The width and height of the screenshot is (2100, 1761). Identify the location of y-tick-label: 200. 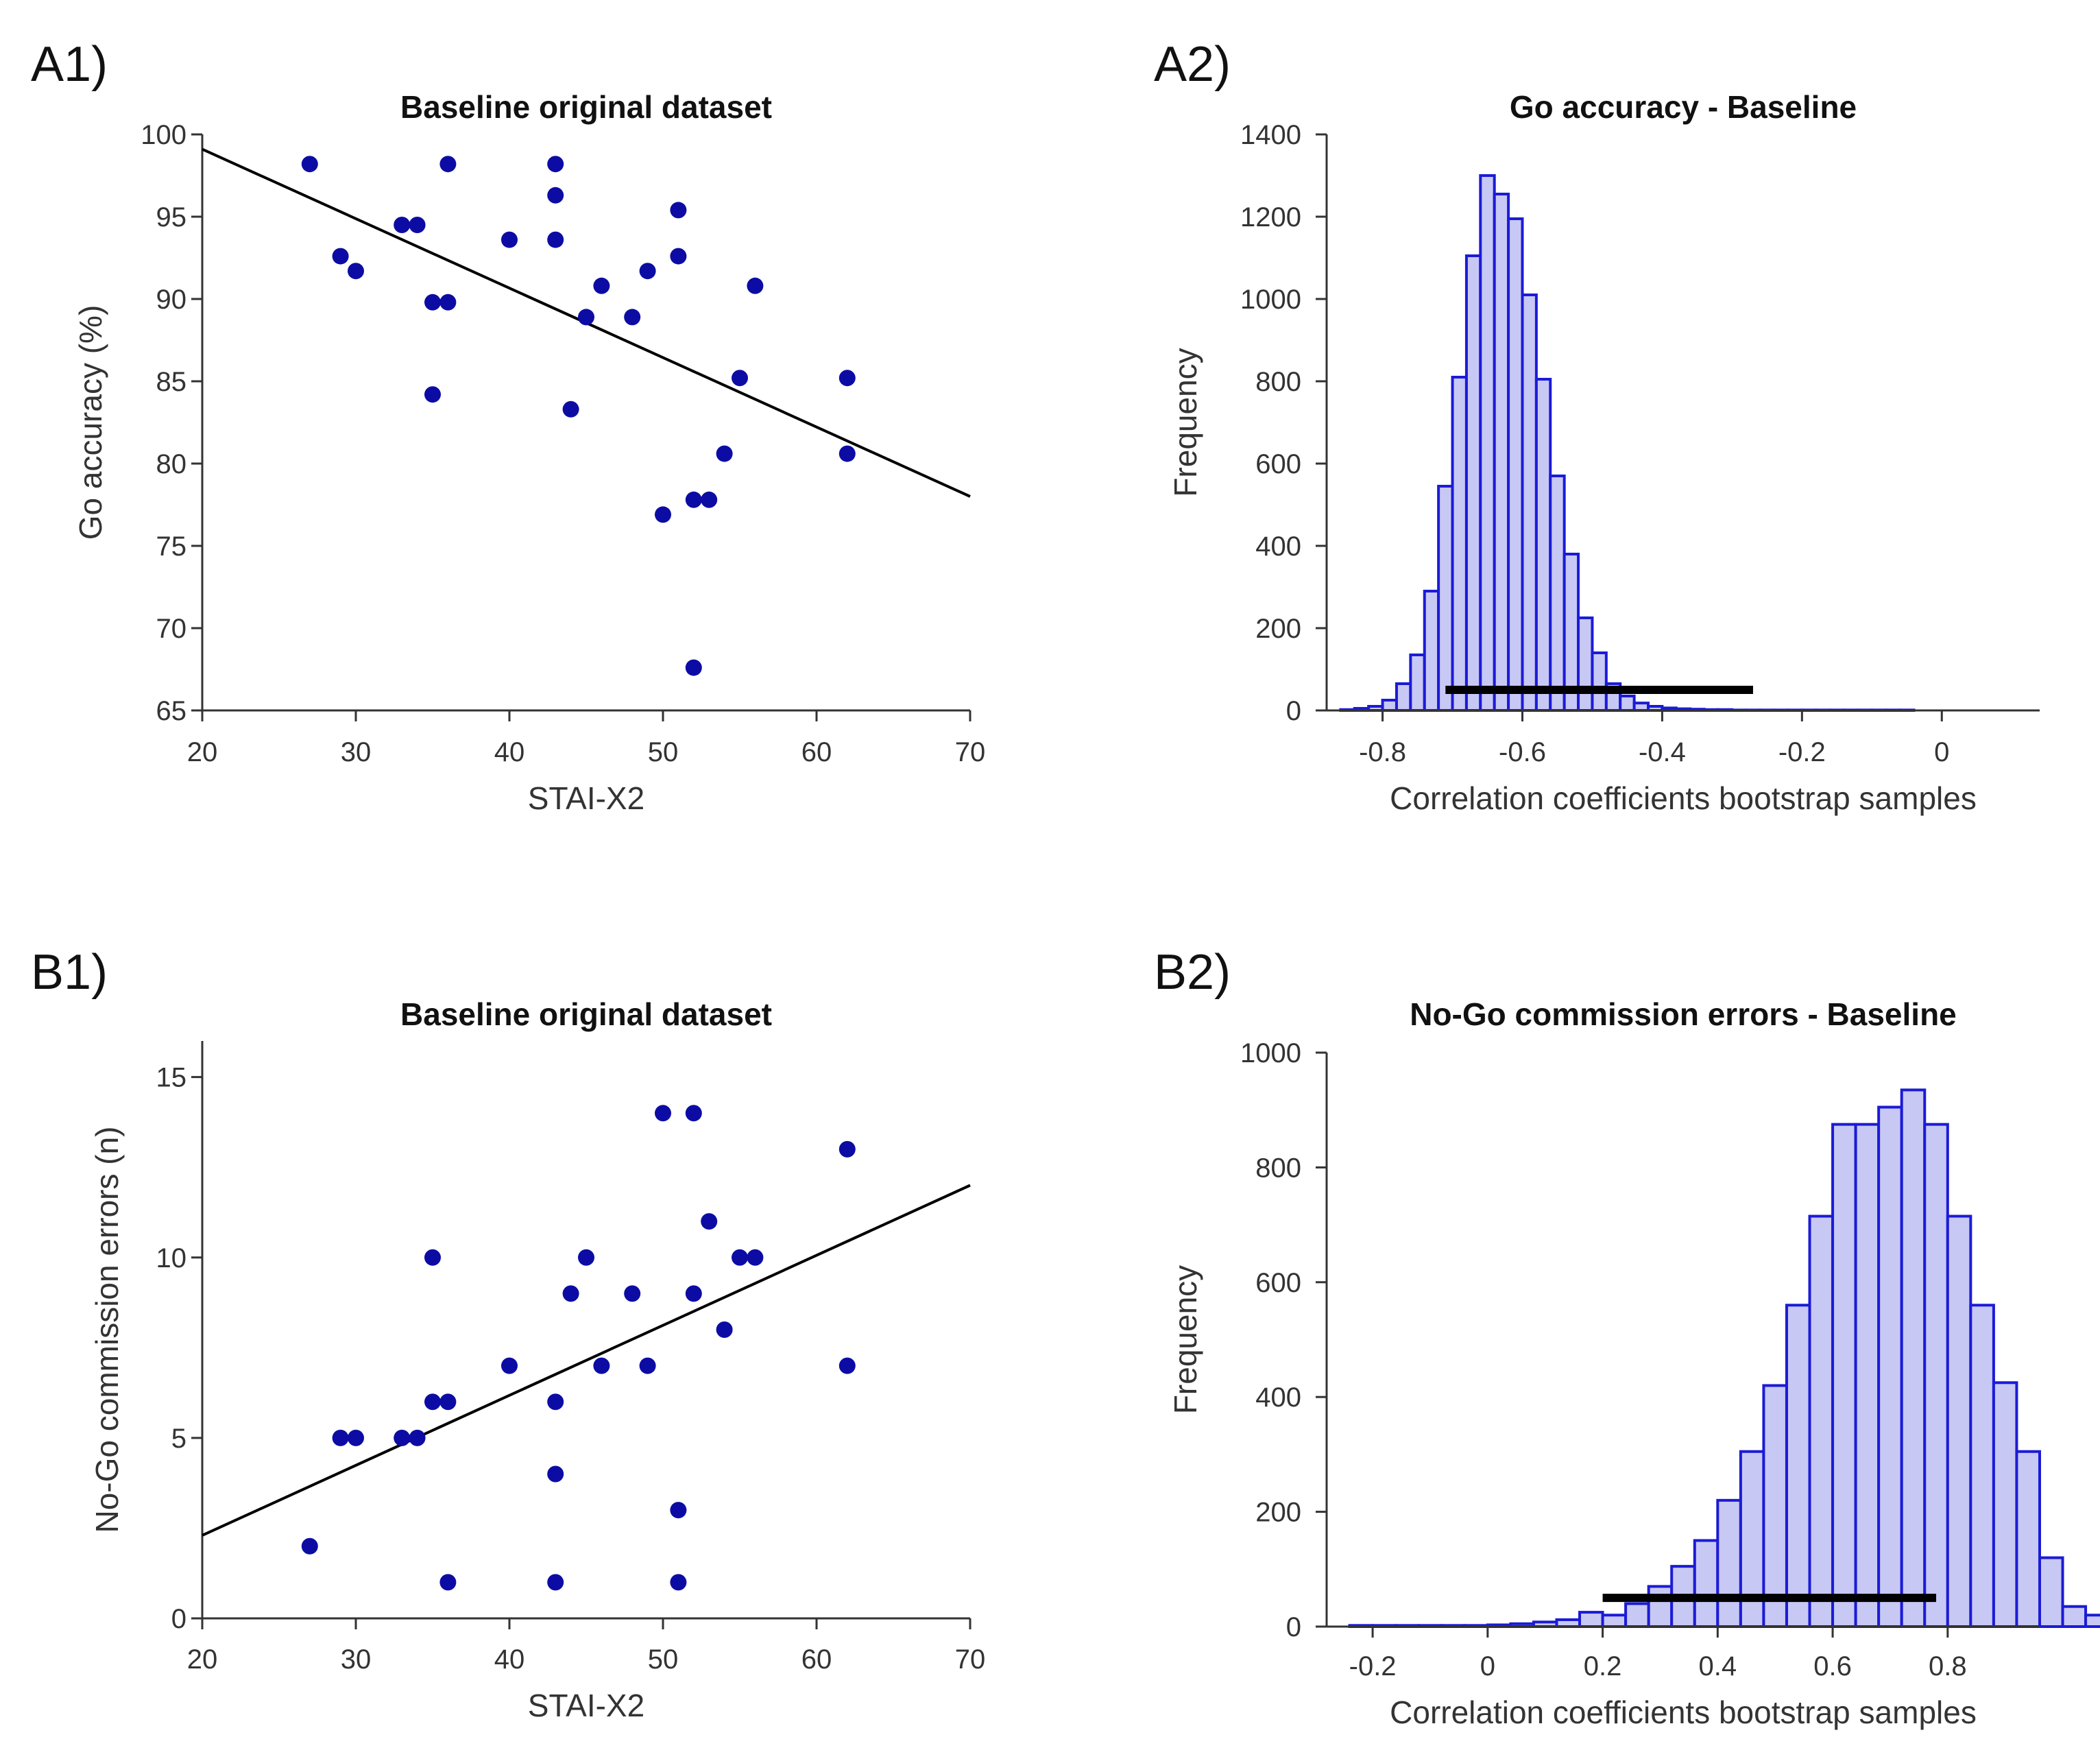
(1278, 1513).